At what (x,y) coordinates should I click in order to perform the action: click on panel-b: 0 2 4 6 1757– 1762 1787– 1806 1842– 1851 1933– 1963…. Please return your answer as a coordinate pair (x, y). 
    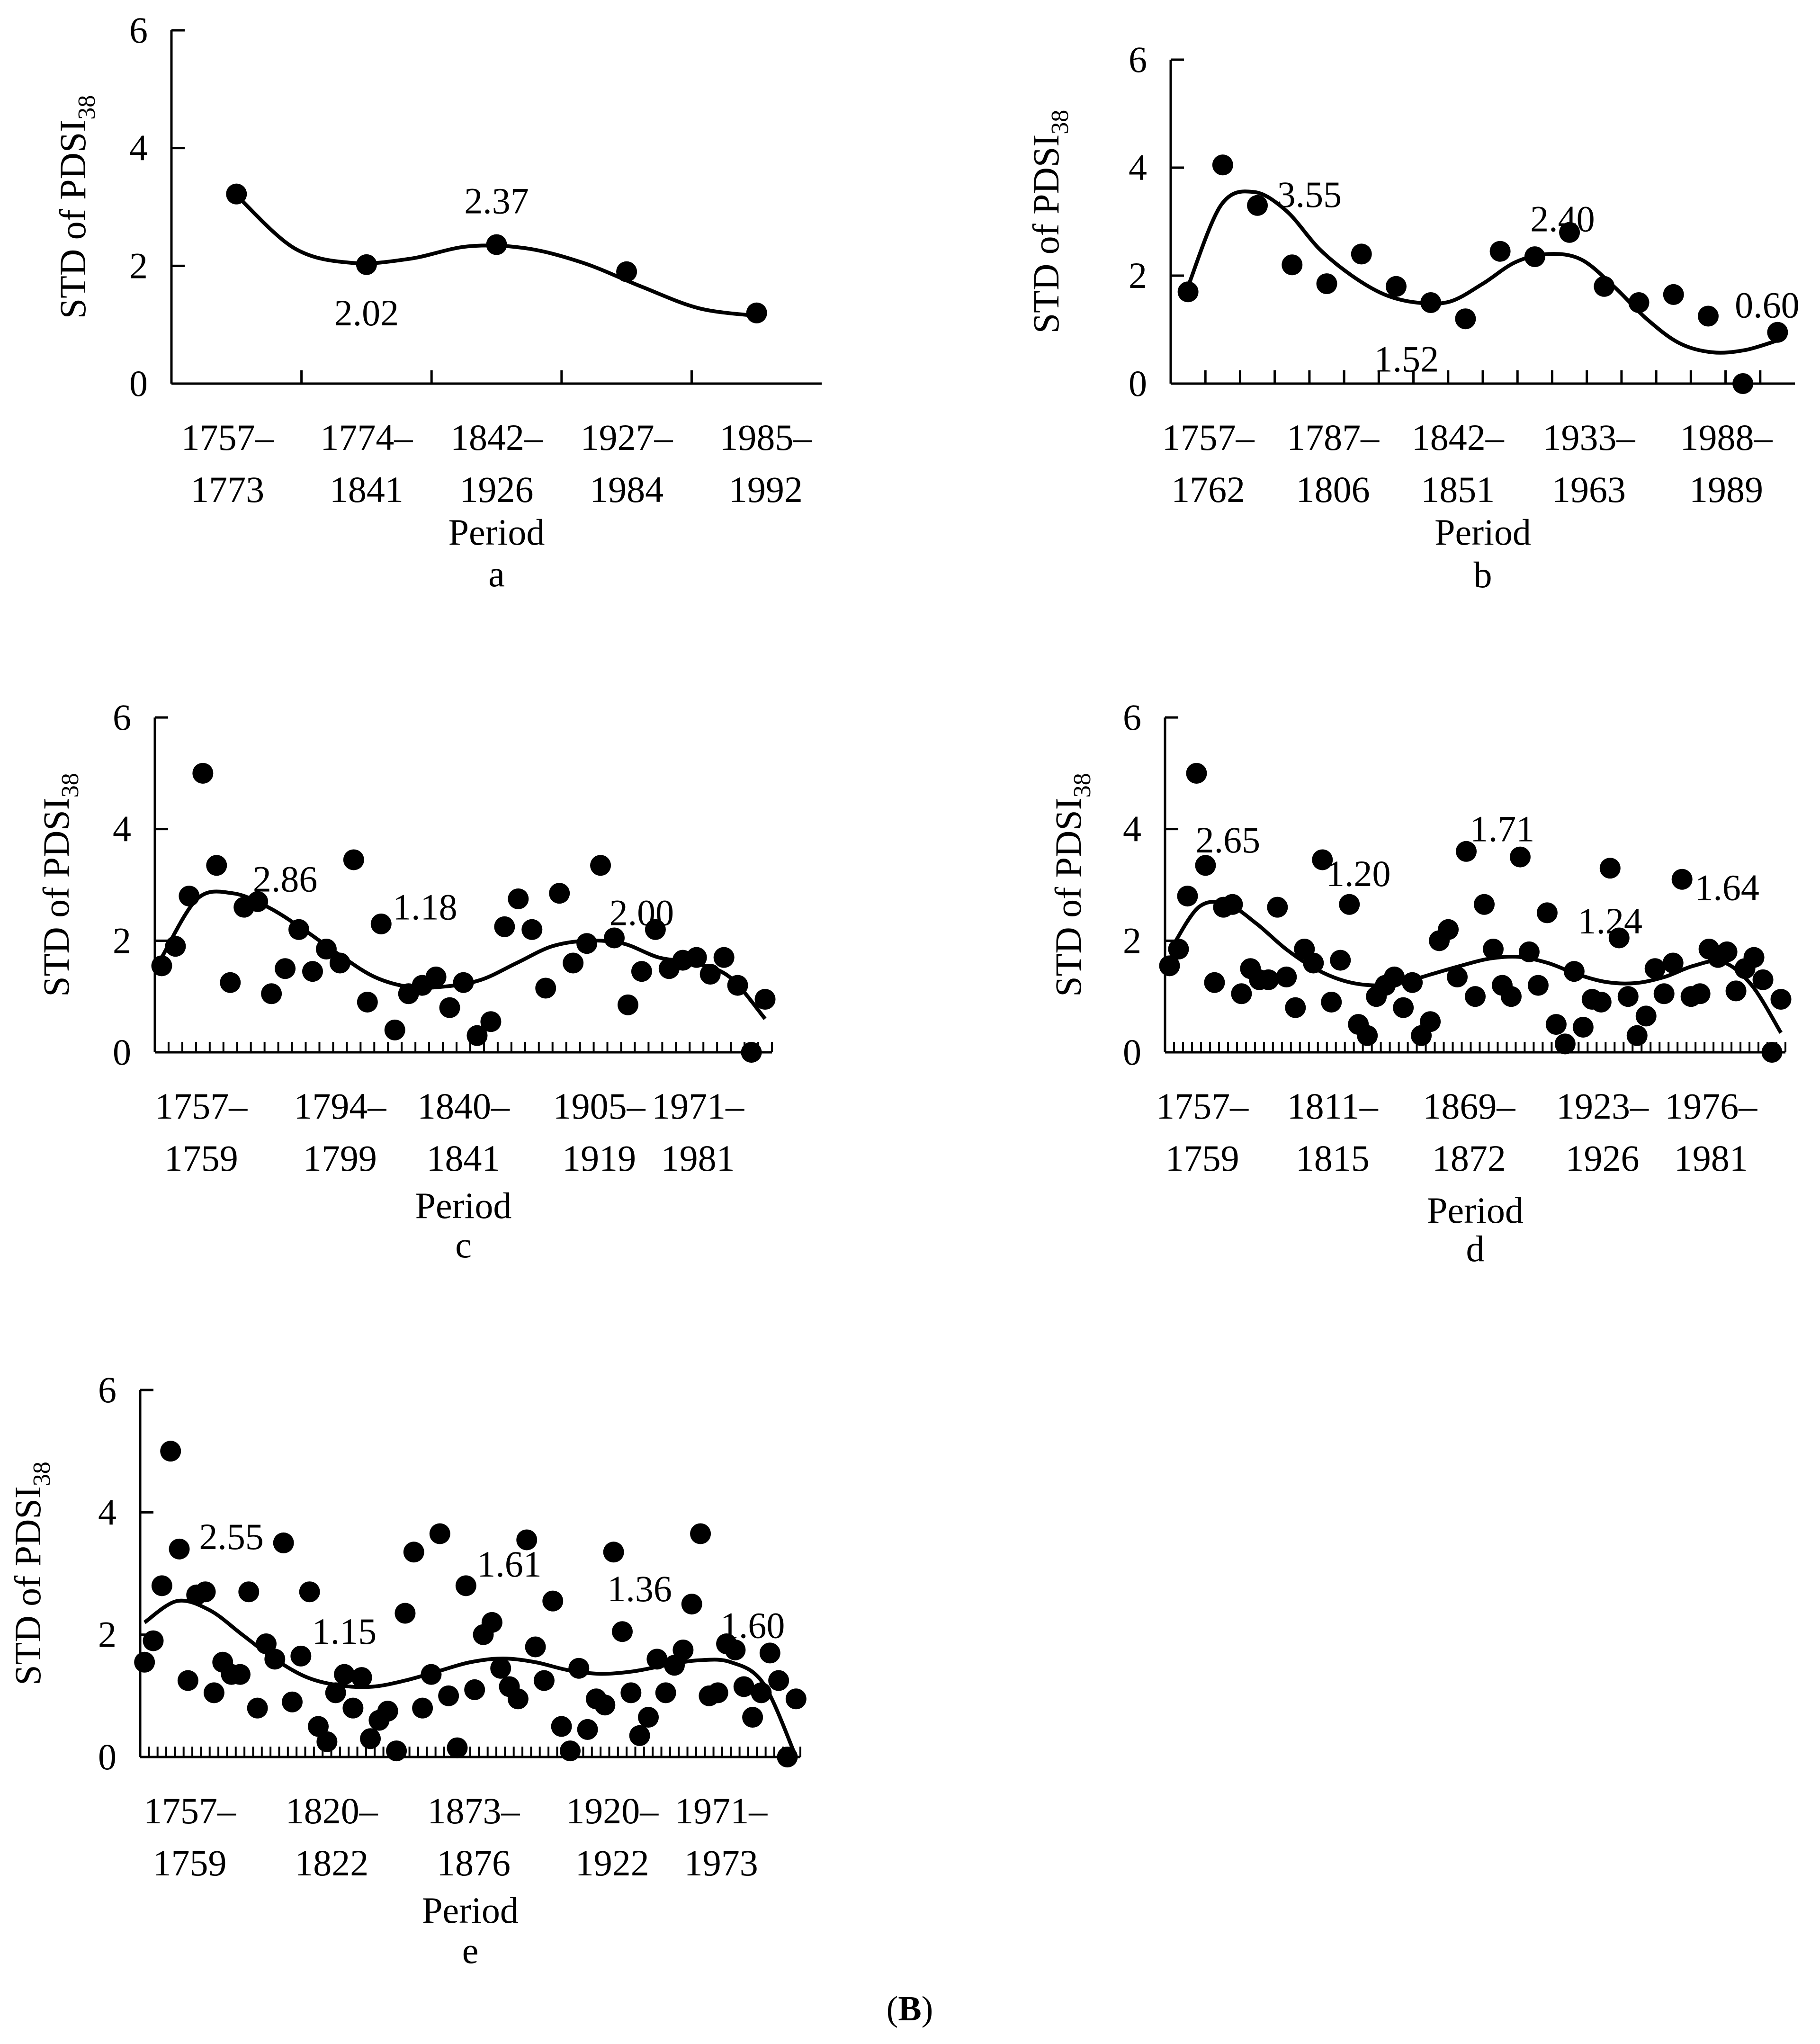
    Looking at the image, I should click on (1412, 317).